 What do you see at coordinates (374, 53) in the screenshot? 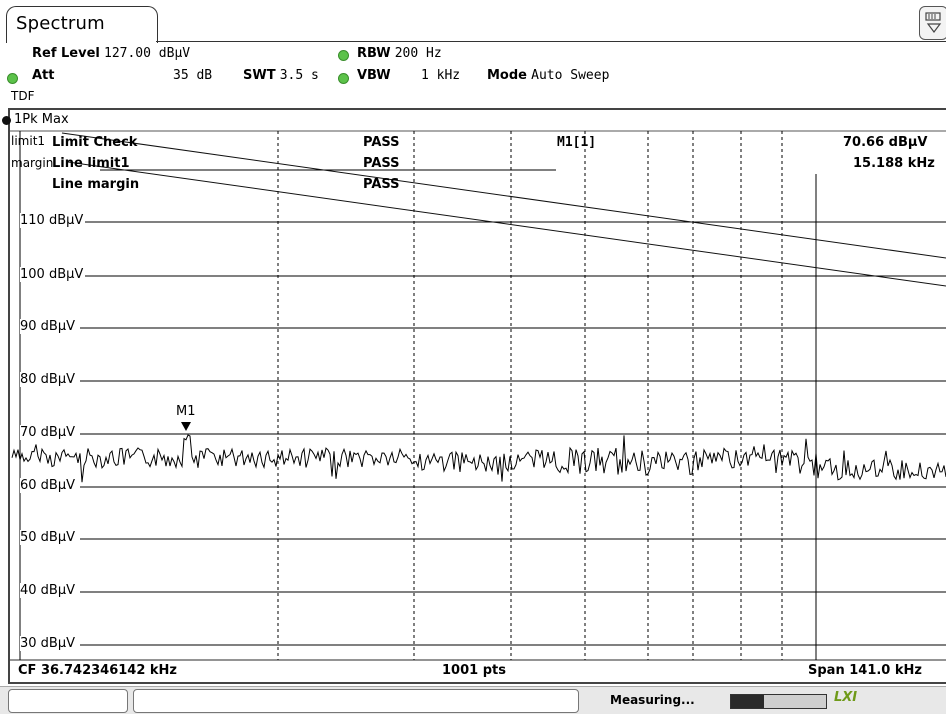
I see `rbw-label: RBW` at bounding box center [374, 53].